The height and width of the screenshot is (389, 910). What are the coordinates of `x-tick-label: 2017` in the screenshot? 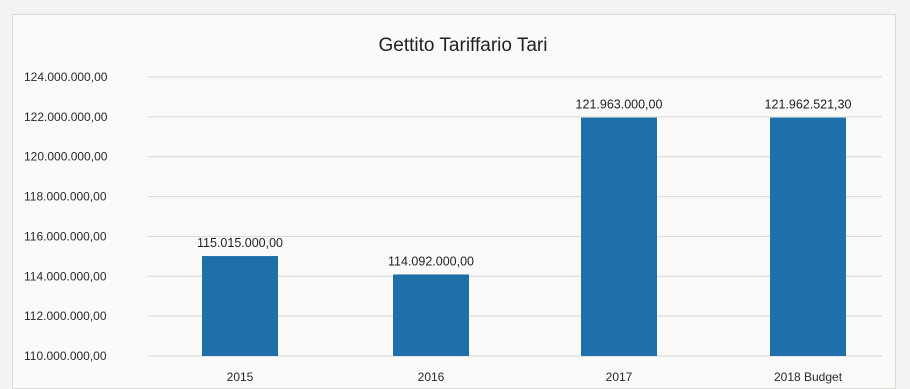 It's located at (619, 377).